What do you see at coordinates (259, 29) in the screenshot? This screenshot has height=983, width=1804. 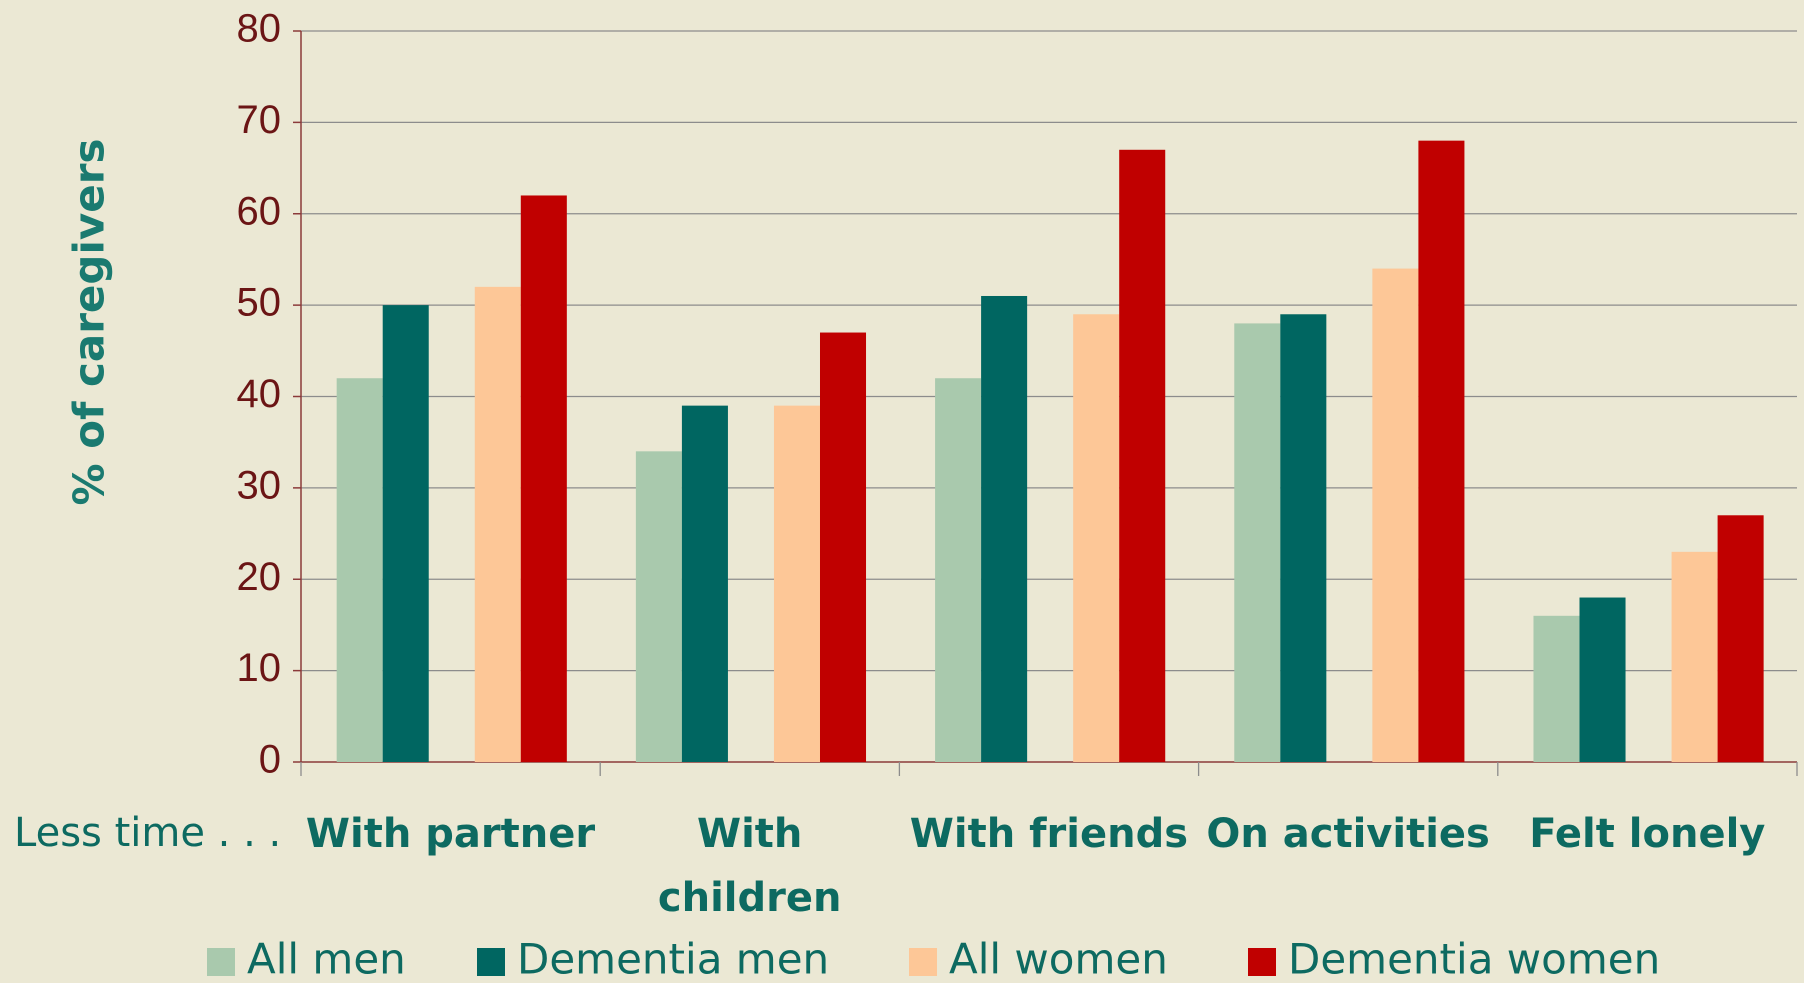 I see `y-tick-label: 80` at bounding box center [259, 29].